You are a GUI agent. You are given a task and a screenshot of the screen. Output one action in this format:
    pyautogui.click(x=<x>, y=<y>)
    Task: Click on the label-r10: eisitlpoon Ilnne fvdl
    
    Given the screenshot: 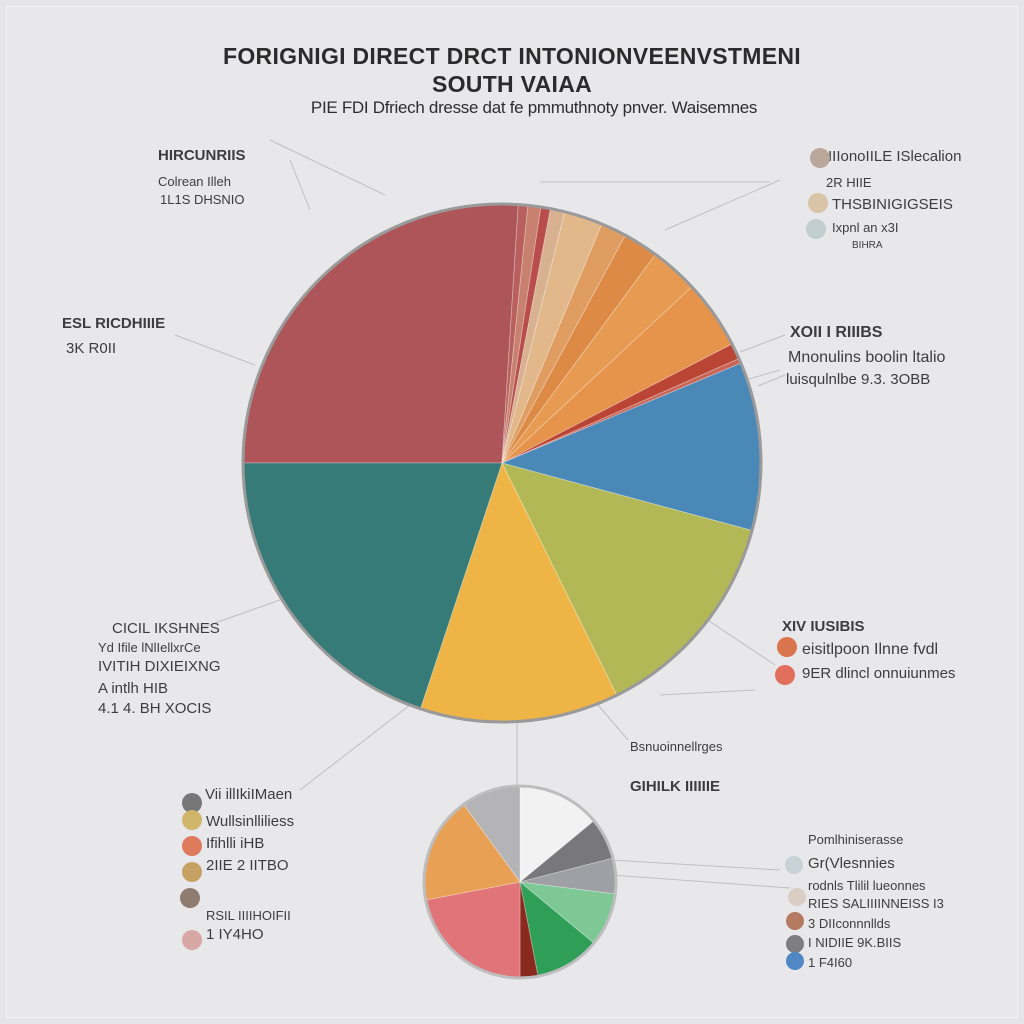 What is the action you would take?
    pyautogui.click(x=870, y=649)
    